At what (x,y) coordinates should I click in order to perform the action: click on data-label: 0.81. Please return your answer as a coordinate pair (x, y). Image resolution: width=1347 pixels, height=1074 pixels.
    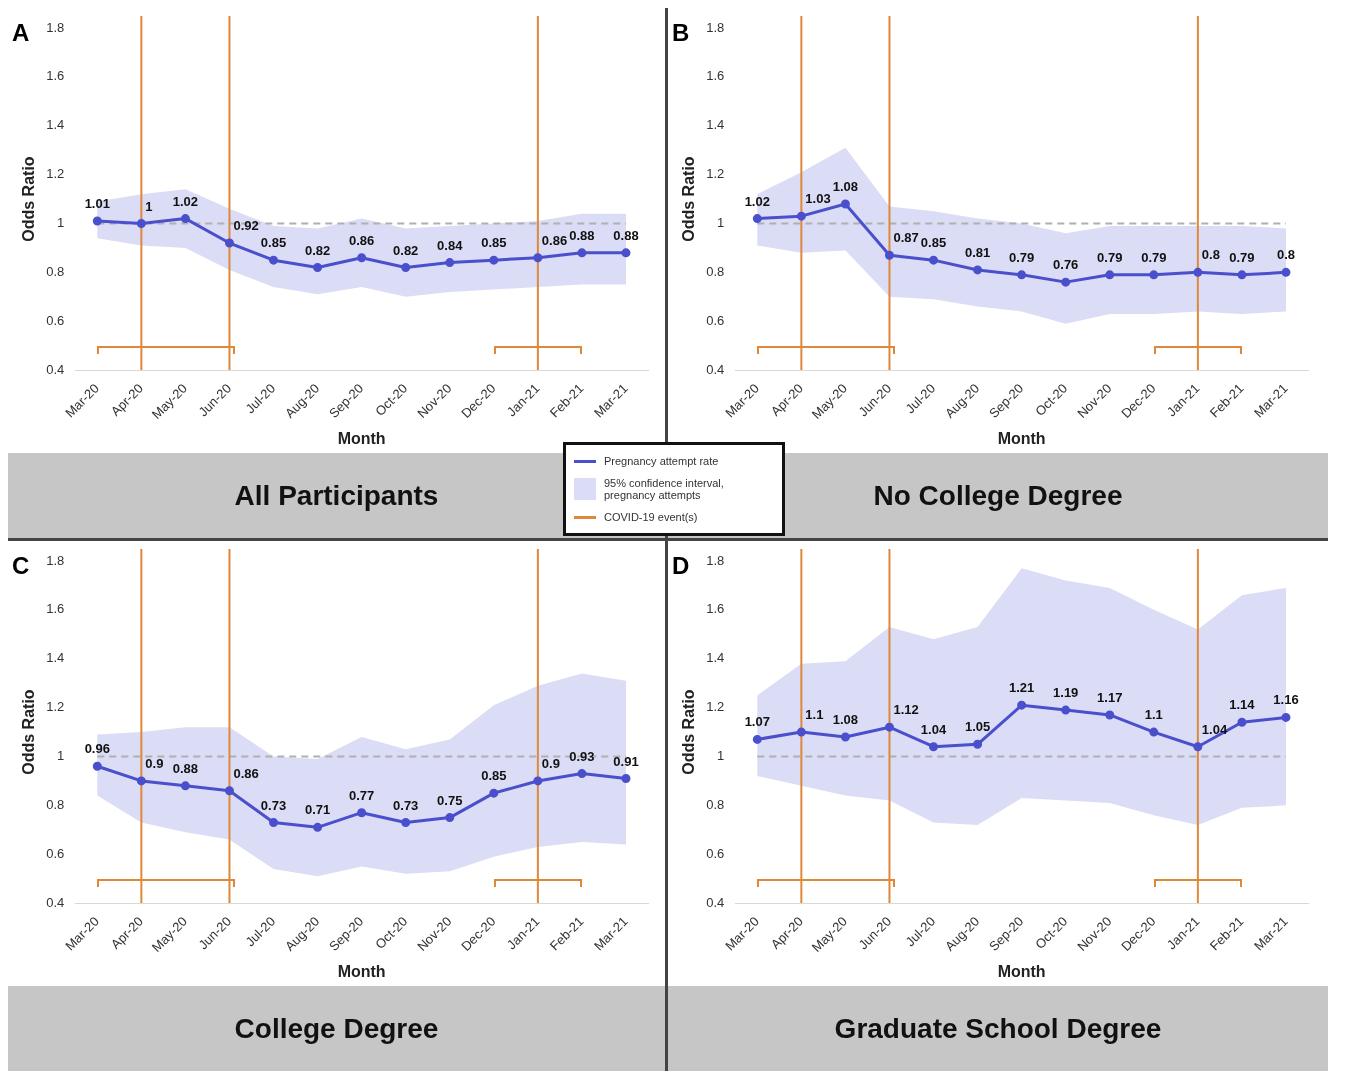
    Looking at the image, I should click on (977, 252).